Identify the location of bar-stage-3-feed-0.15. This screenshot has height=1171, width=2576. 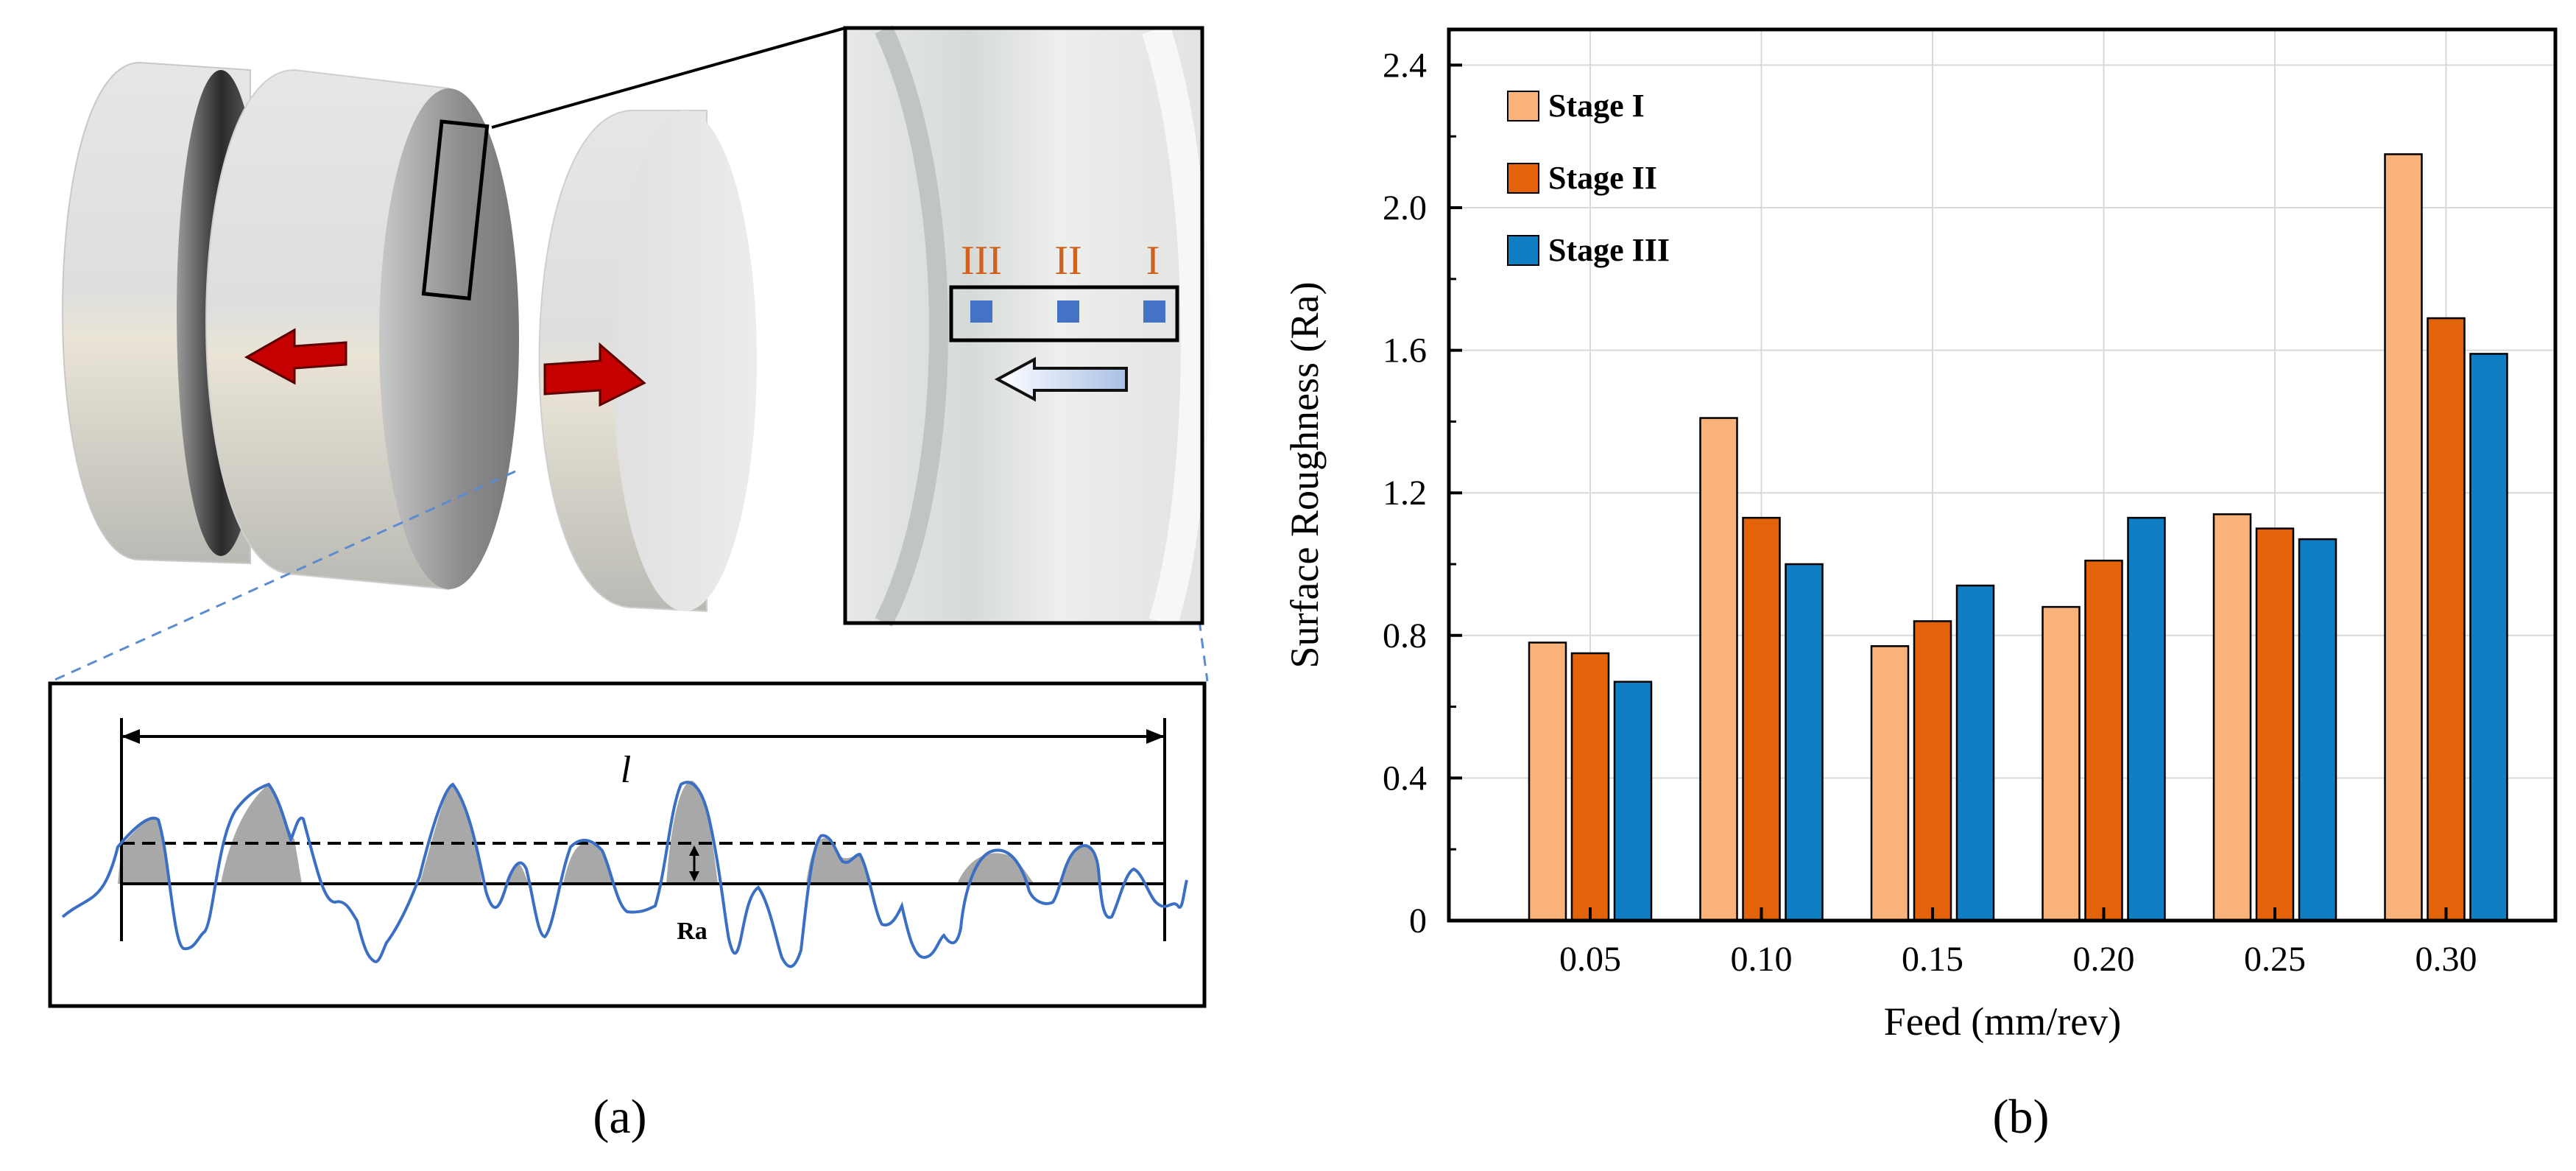
(1975, 753).